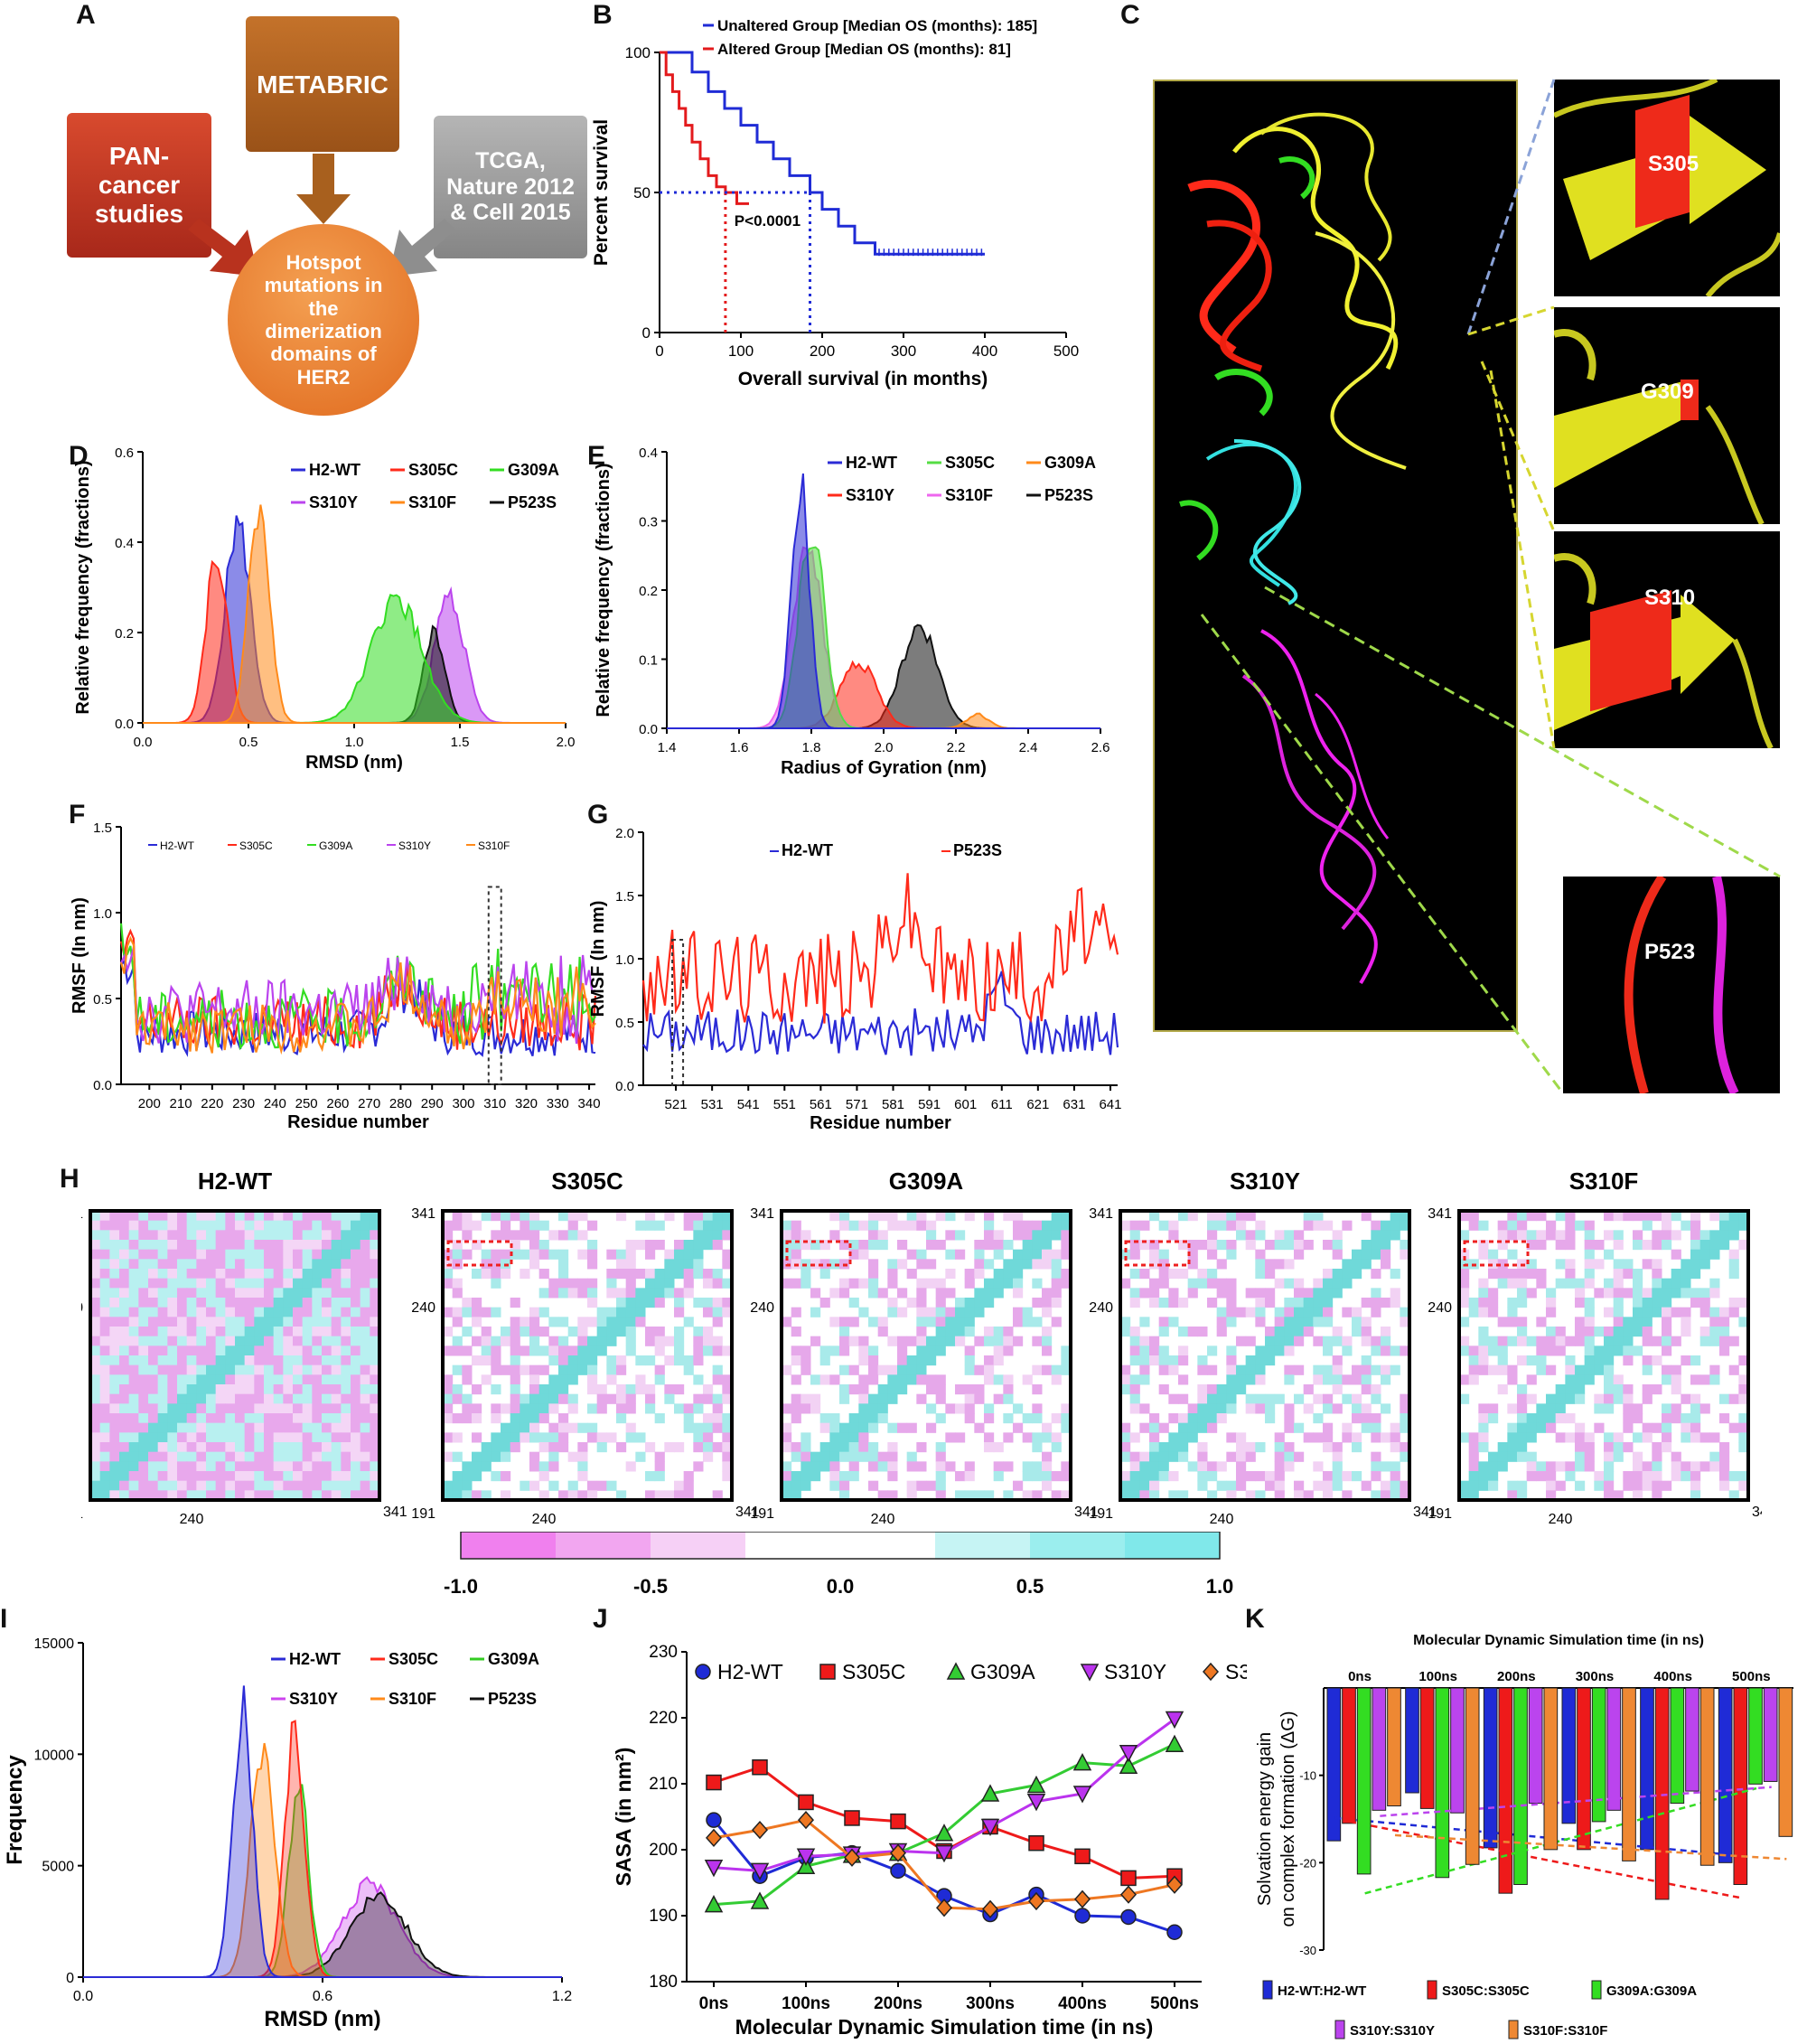 Image resolution: width=1807 pixels, height=2044 pixels. Describe the element at coordinates (1157, 1254) in the screenshot. I see `highlight-box` at that location.